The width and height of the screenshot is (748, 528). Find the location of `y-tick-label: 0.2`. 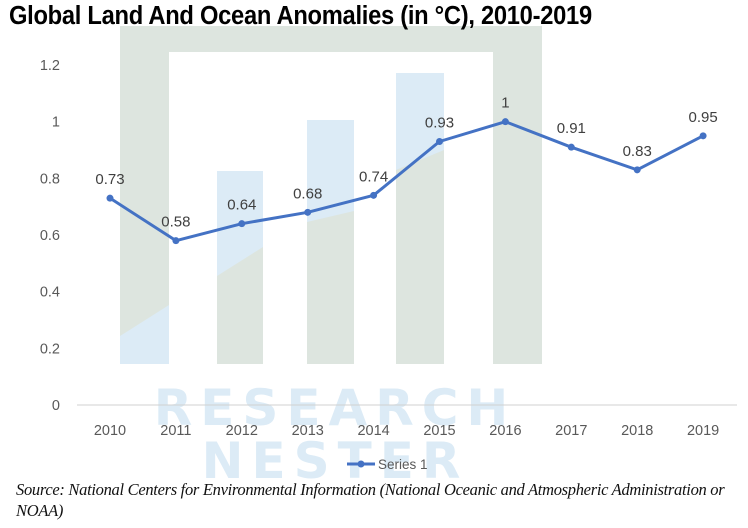

y-tick-label: 0.2 is located at coordinates (50, 349).